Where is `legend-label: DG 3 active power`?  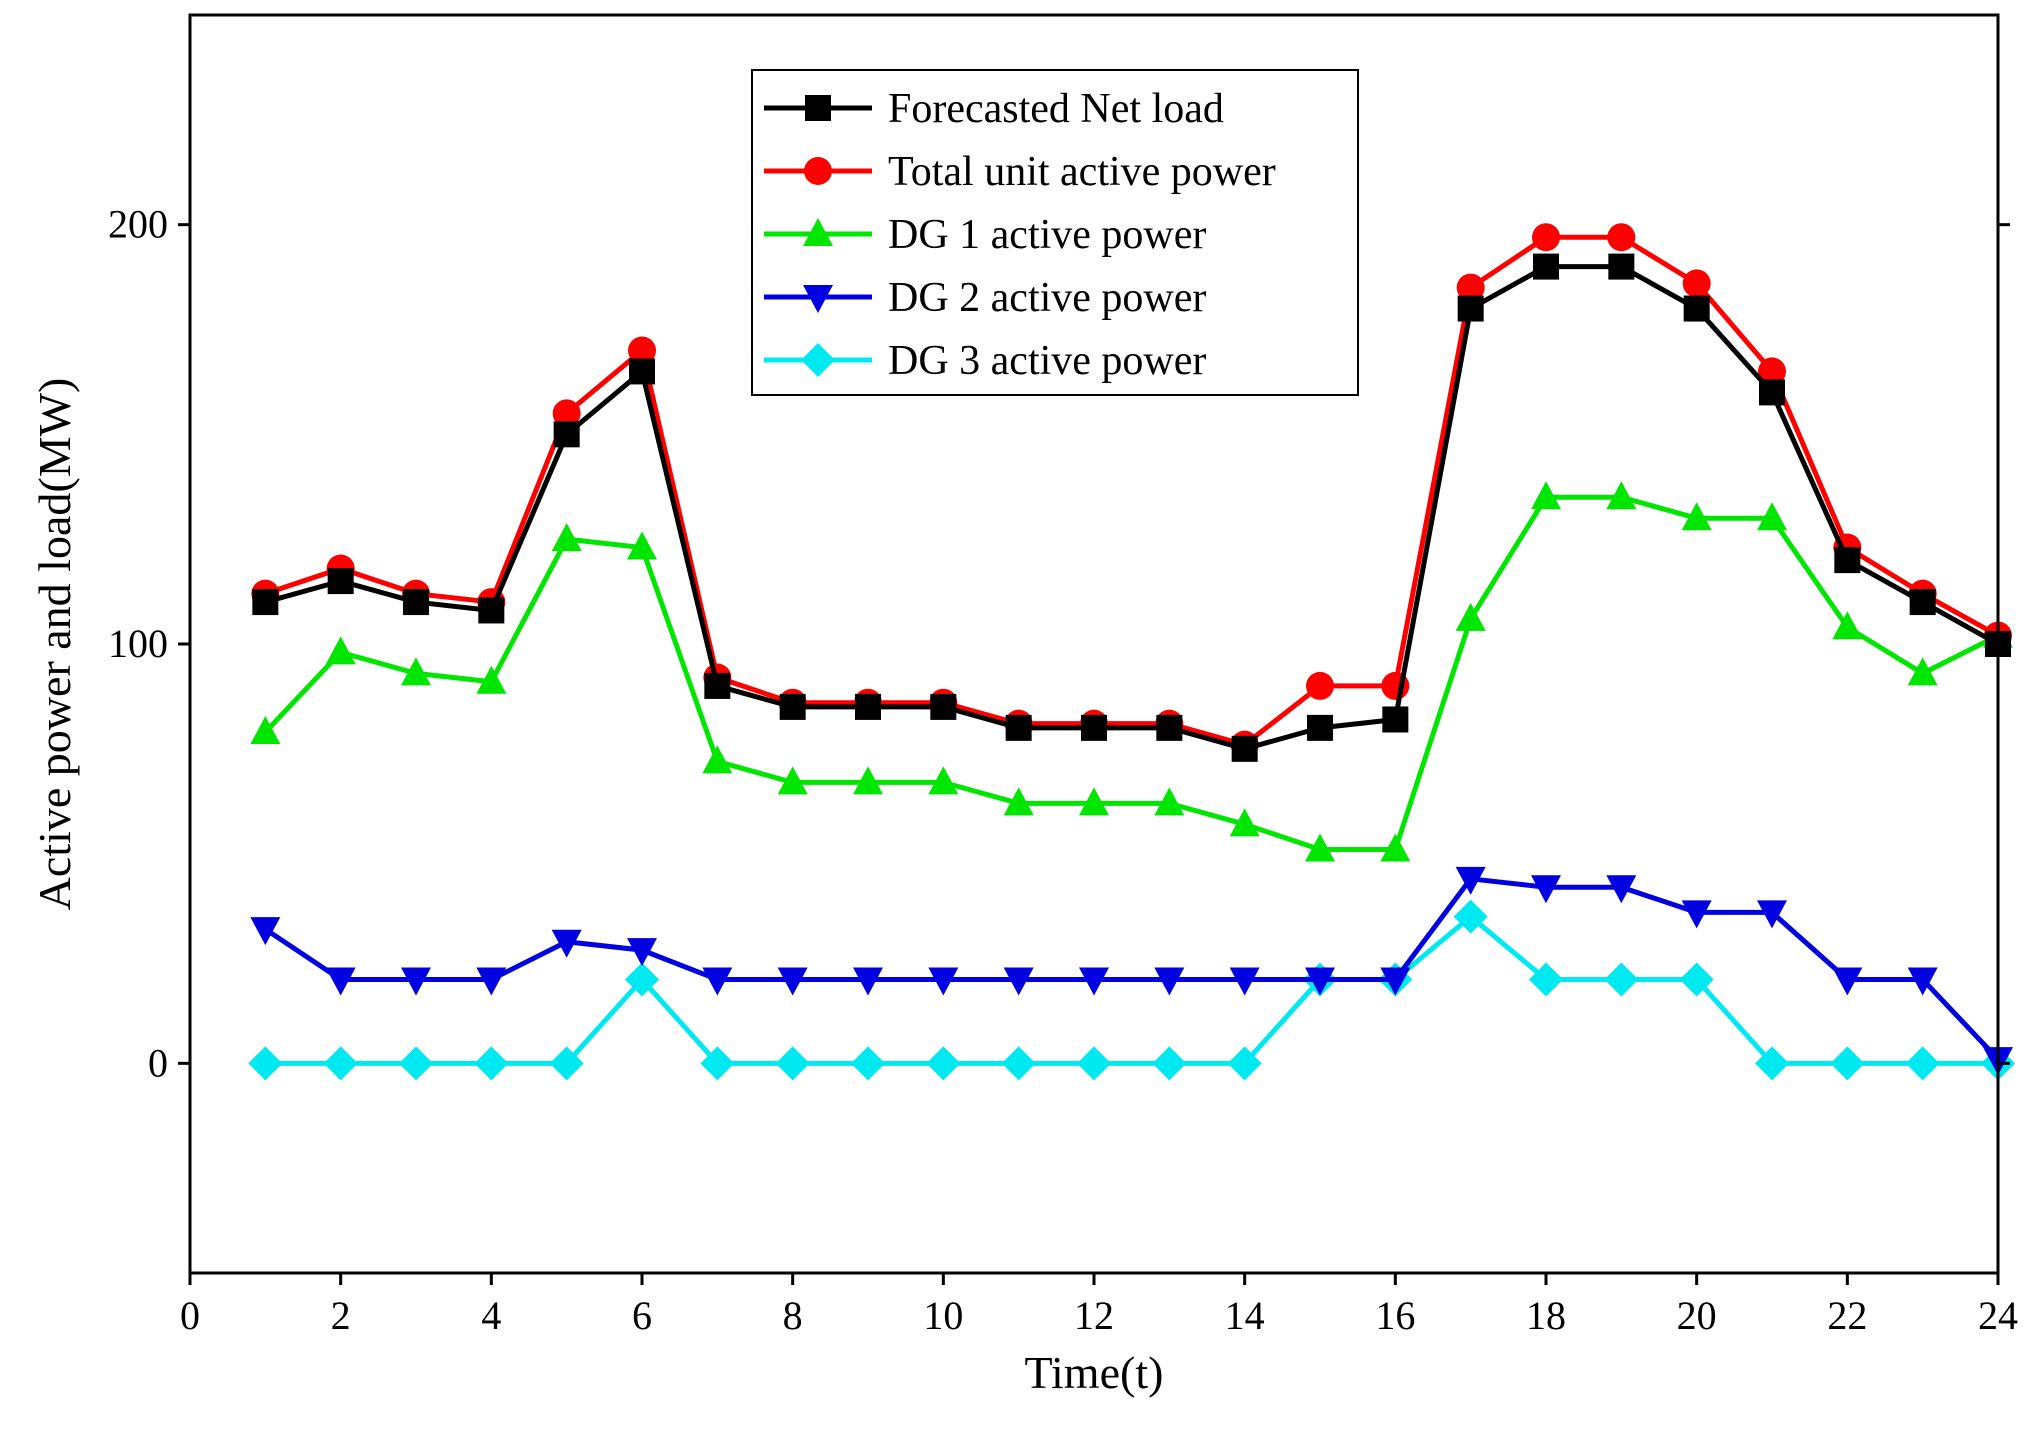 legend-label: DG 3 active power is located at coordinates (1047, 361).